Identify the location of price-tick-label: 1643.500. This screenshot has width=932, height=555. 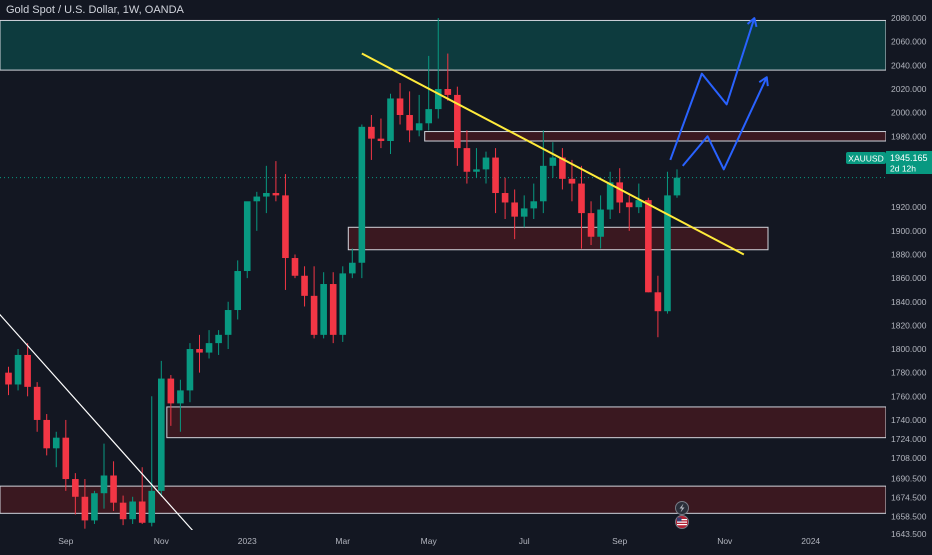
(909, 534).